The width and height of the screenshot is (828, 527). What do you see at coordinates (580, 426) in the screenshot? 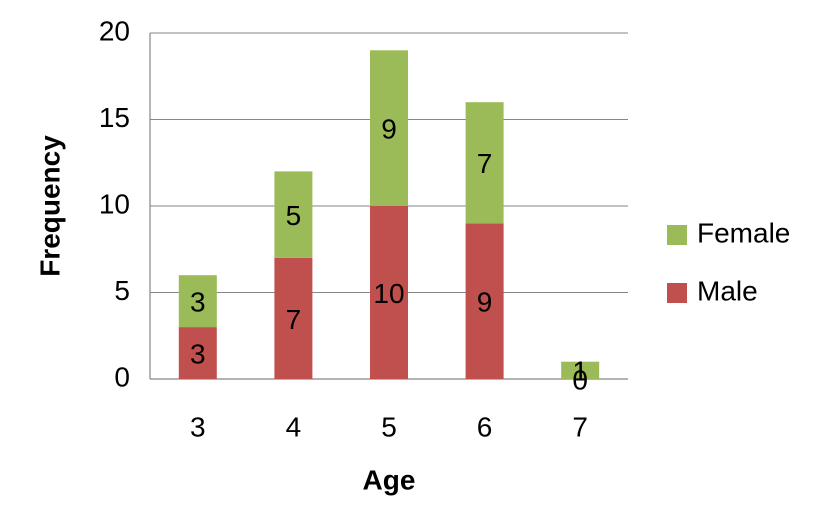
I see `x-tick-label: 7` at bounding box center [580, 426].